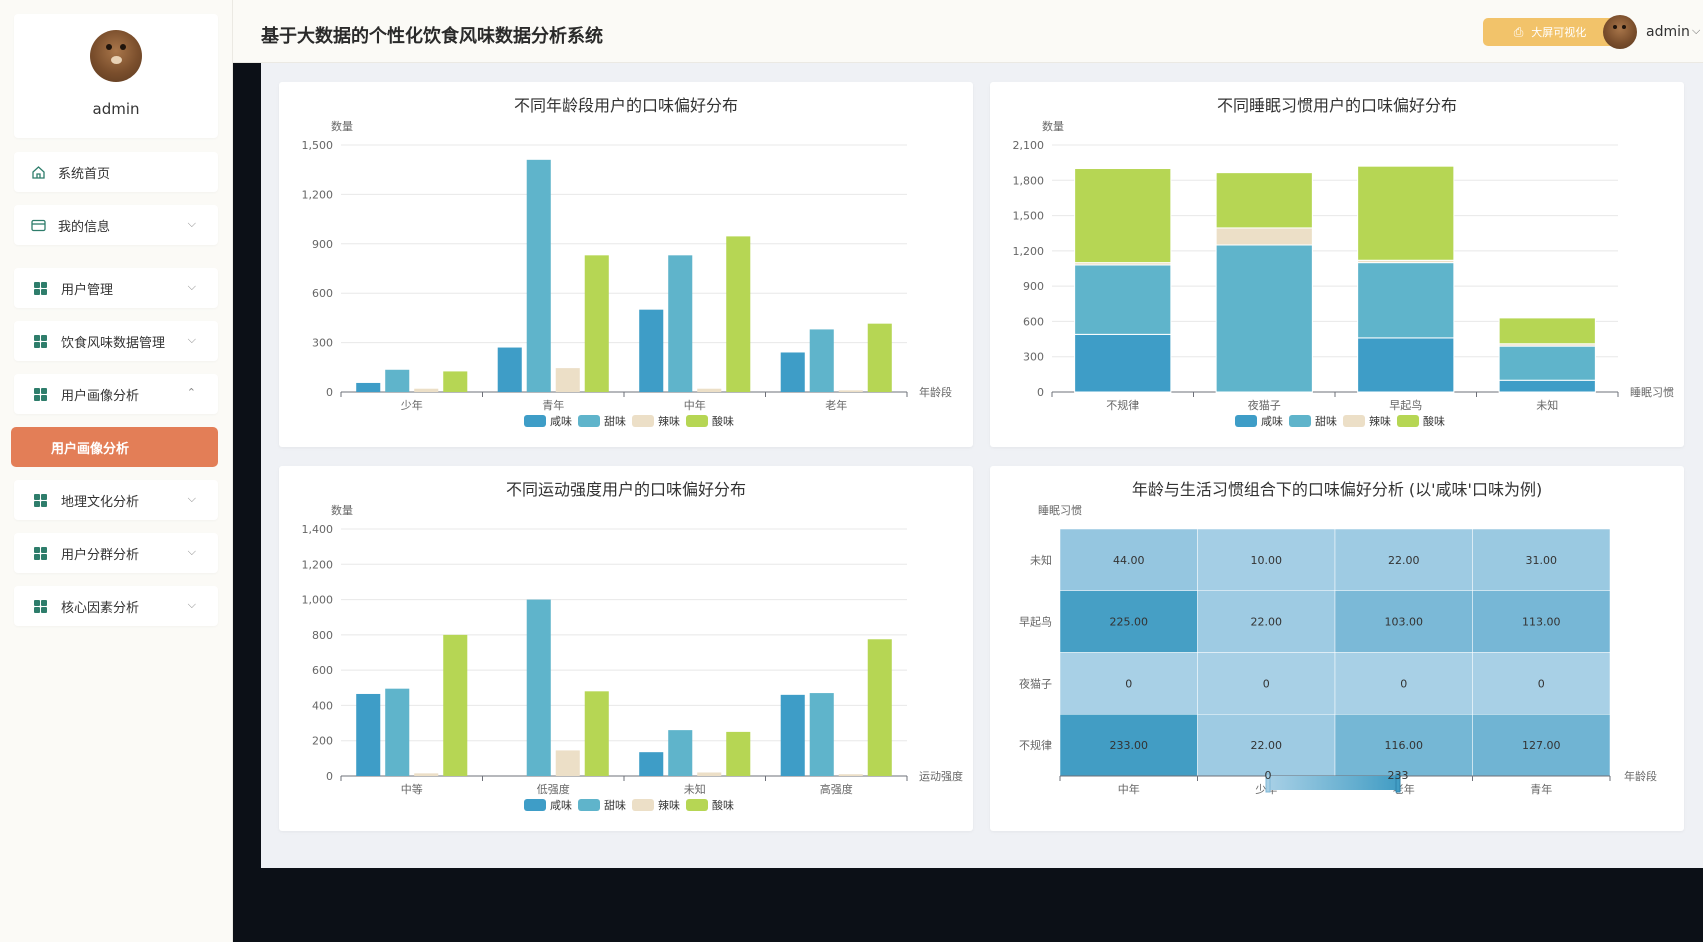 This screenshot has width=1703, height=942. What do you see at coordinates (116, 172) in the screenshot?
I see `sidebar-item-home: 系统首页` at bounding box center [116, 172].